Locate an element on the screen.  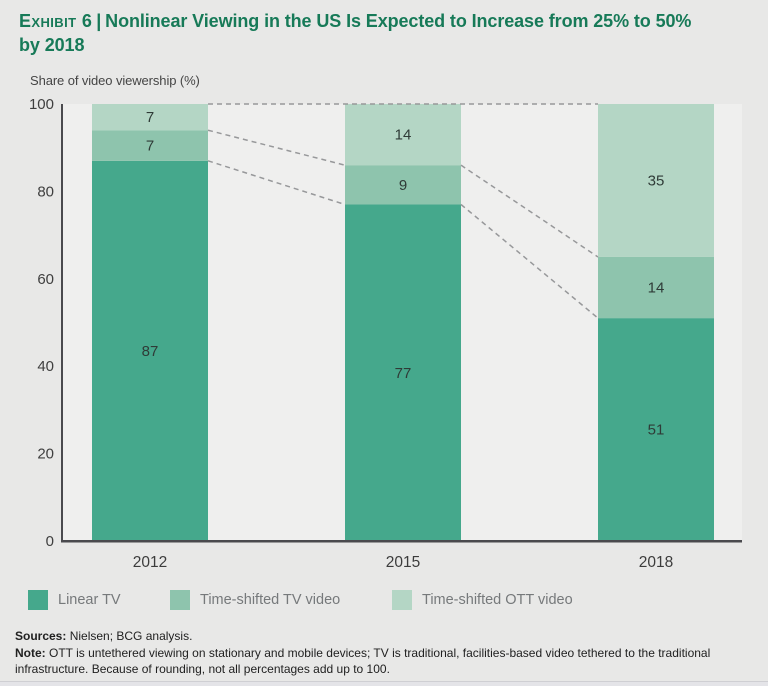
y-axis-caption: Share of video viewership (%) is located at coordinates (115, 80).